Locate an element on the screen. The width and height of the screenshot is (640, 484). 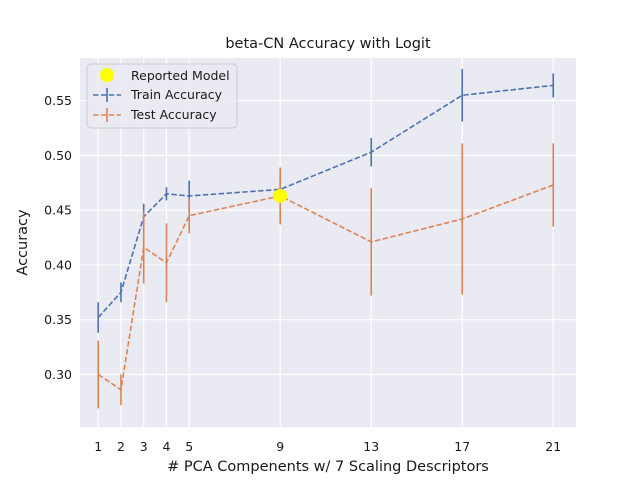
legend-box is located at coordinates (162, 96).